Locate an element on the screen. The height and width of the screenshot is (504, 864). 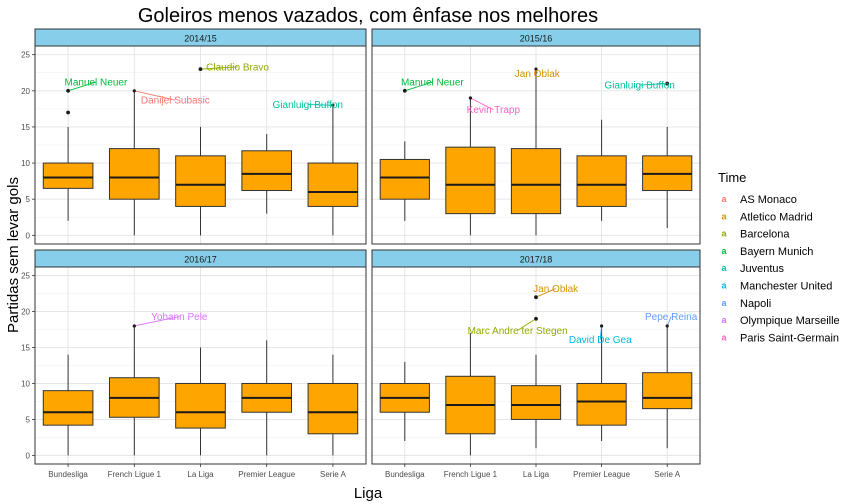
legend-entry-label: Manchester United is located at coordinates (786, 287).